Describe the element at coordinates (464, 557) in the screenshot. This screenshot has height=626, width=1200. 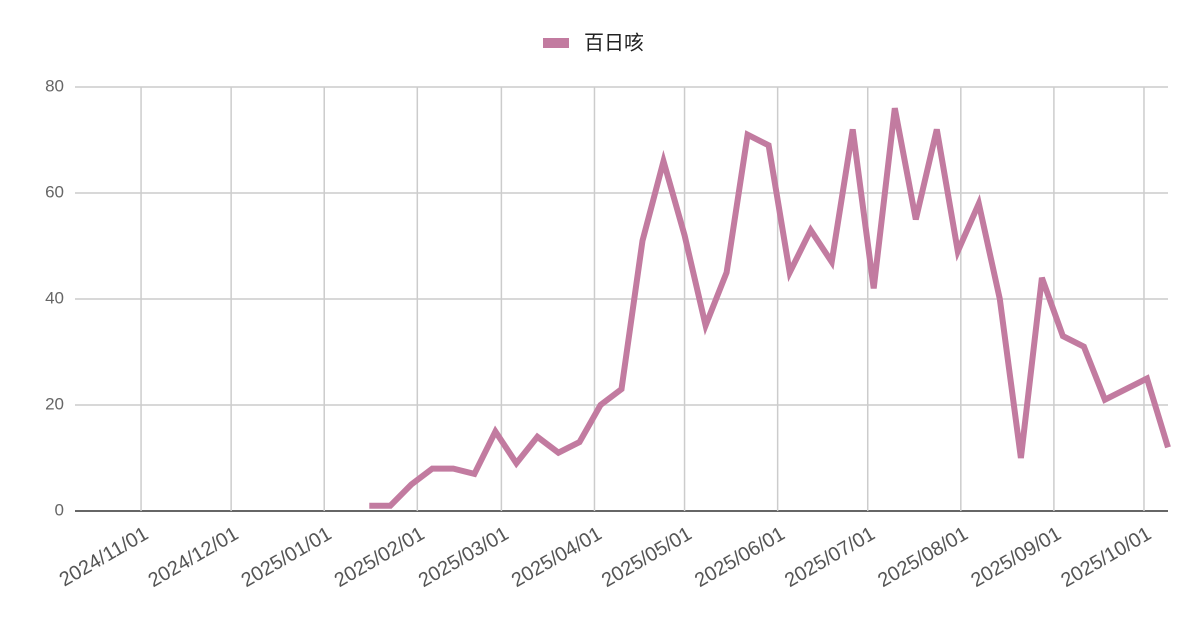
I see `x-tick-label: 2025/03/01` at that location.